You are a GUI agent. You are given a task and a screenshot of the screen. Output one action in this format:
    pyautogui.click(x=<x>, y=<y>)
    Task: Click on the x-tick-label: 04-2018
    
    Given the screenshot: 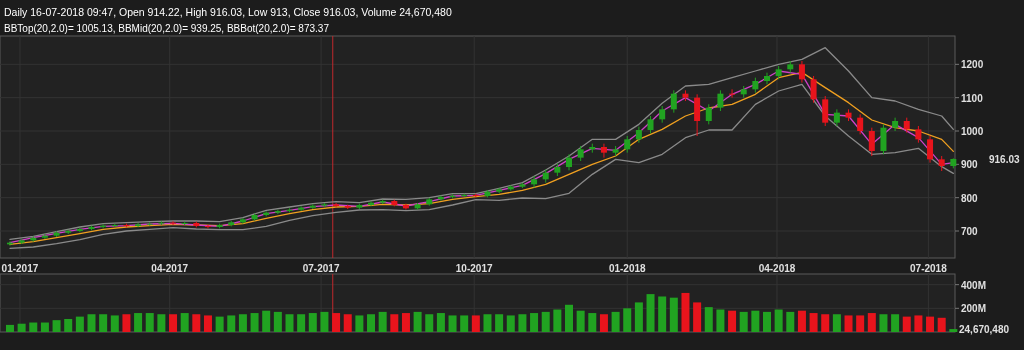 What is the action you would take?
    pyautogui.click(x=777, y=268)
    